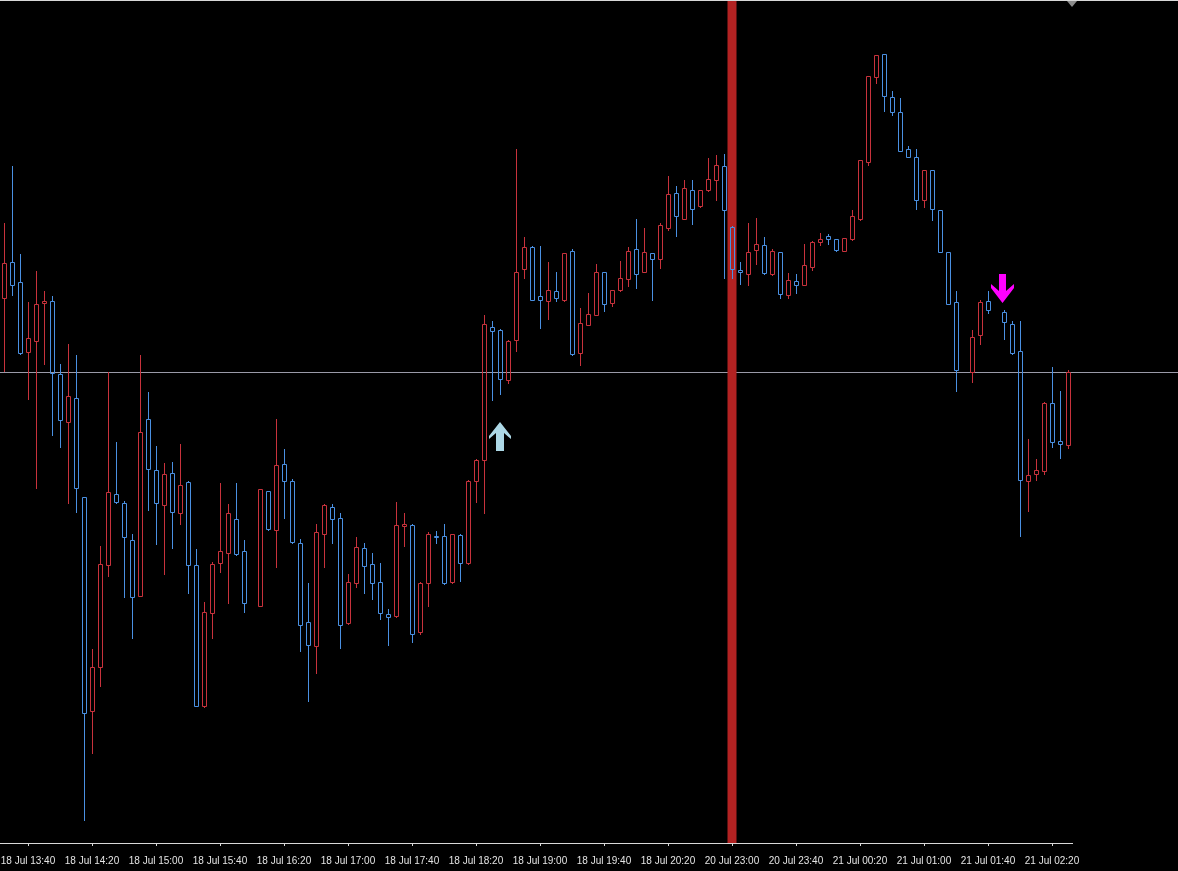 This screenshot has width=1178, height=871. Describe the element at coordinates (540, 860) in the screenshot. I see `x-tick-label: 18 Jul 19:00` at that location.